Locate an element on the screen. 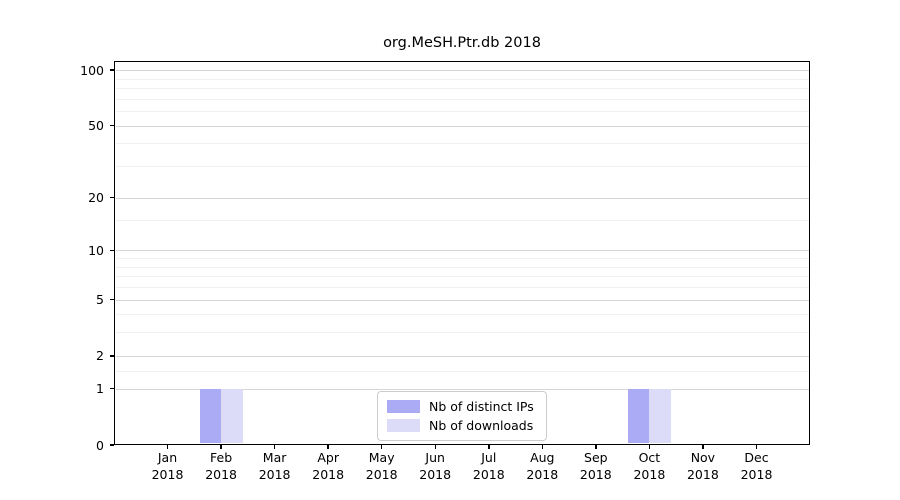 This screenshot has width=900, height=500. y-tick-label: 1 is located at coordinates (100, 389).